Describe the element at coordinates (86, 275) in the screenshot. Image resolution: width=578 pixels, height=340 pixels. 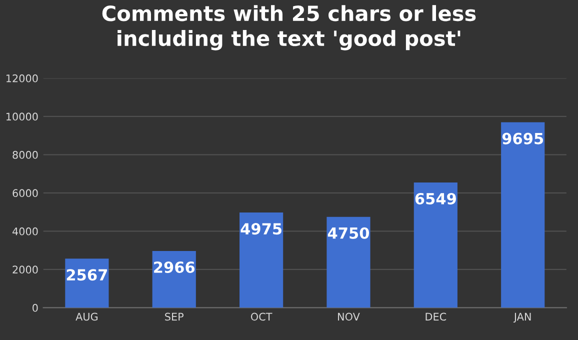
I see `data-label: 2567` at that location.